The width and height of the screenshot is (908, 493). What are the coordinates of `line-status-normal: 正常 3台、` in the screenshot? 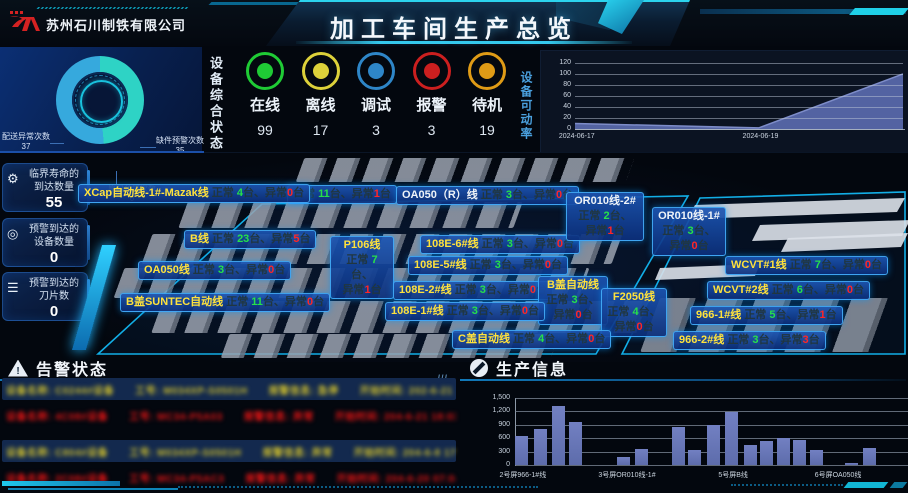 It's located at (573, 300).